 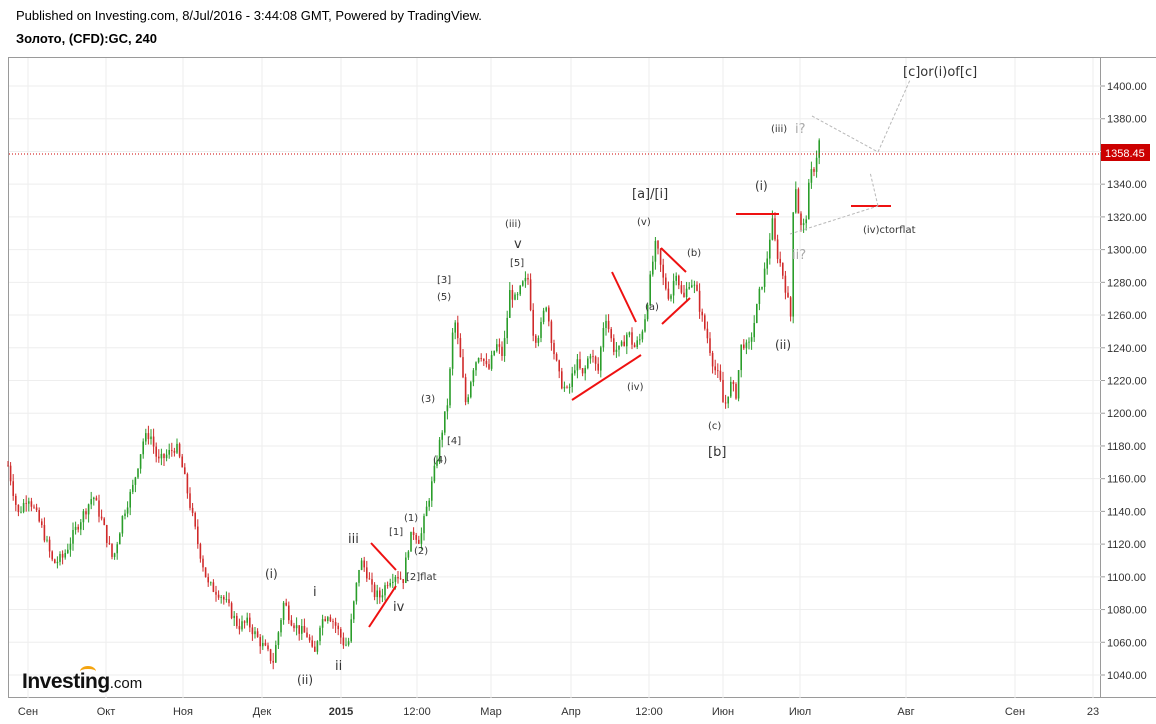 I want to click on x-tick-label: 2015, so click(x=341, y=712).